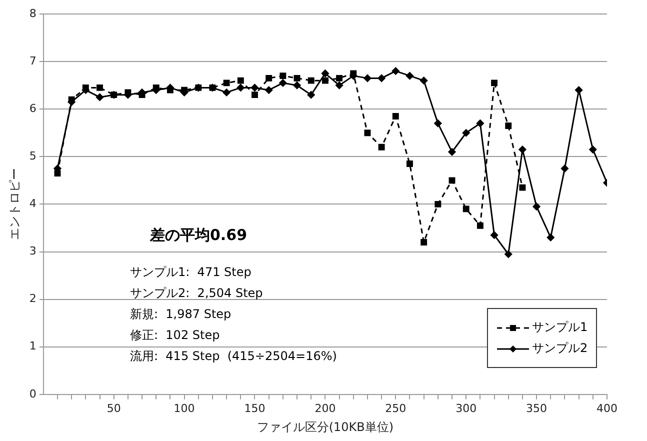 The image size is (647, 441). I want to click on annotation: 新規: 1,987 Step, so click(181, 314).